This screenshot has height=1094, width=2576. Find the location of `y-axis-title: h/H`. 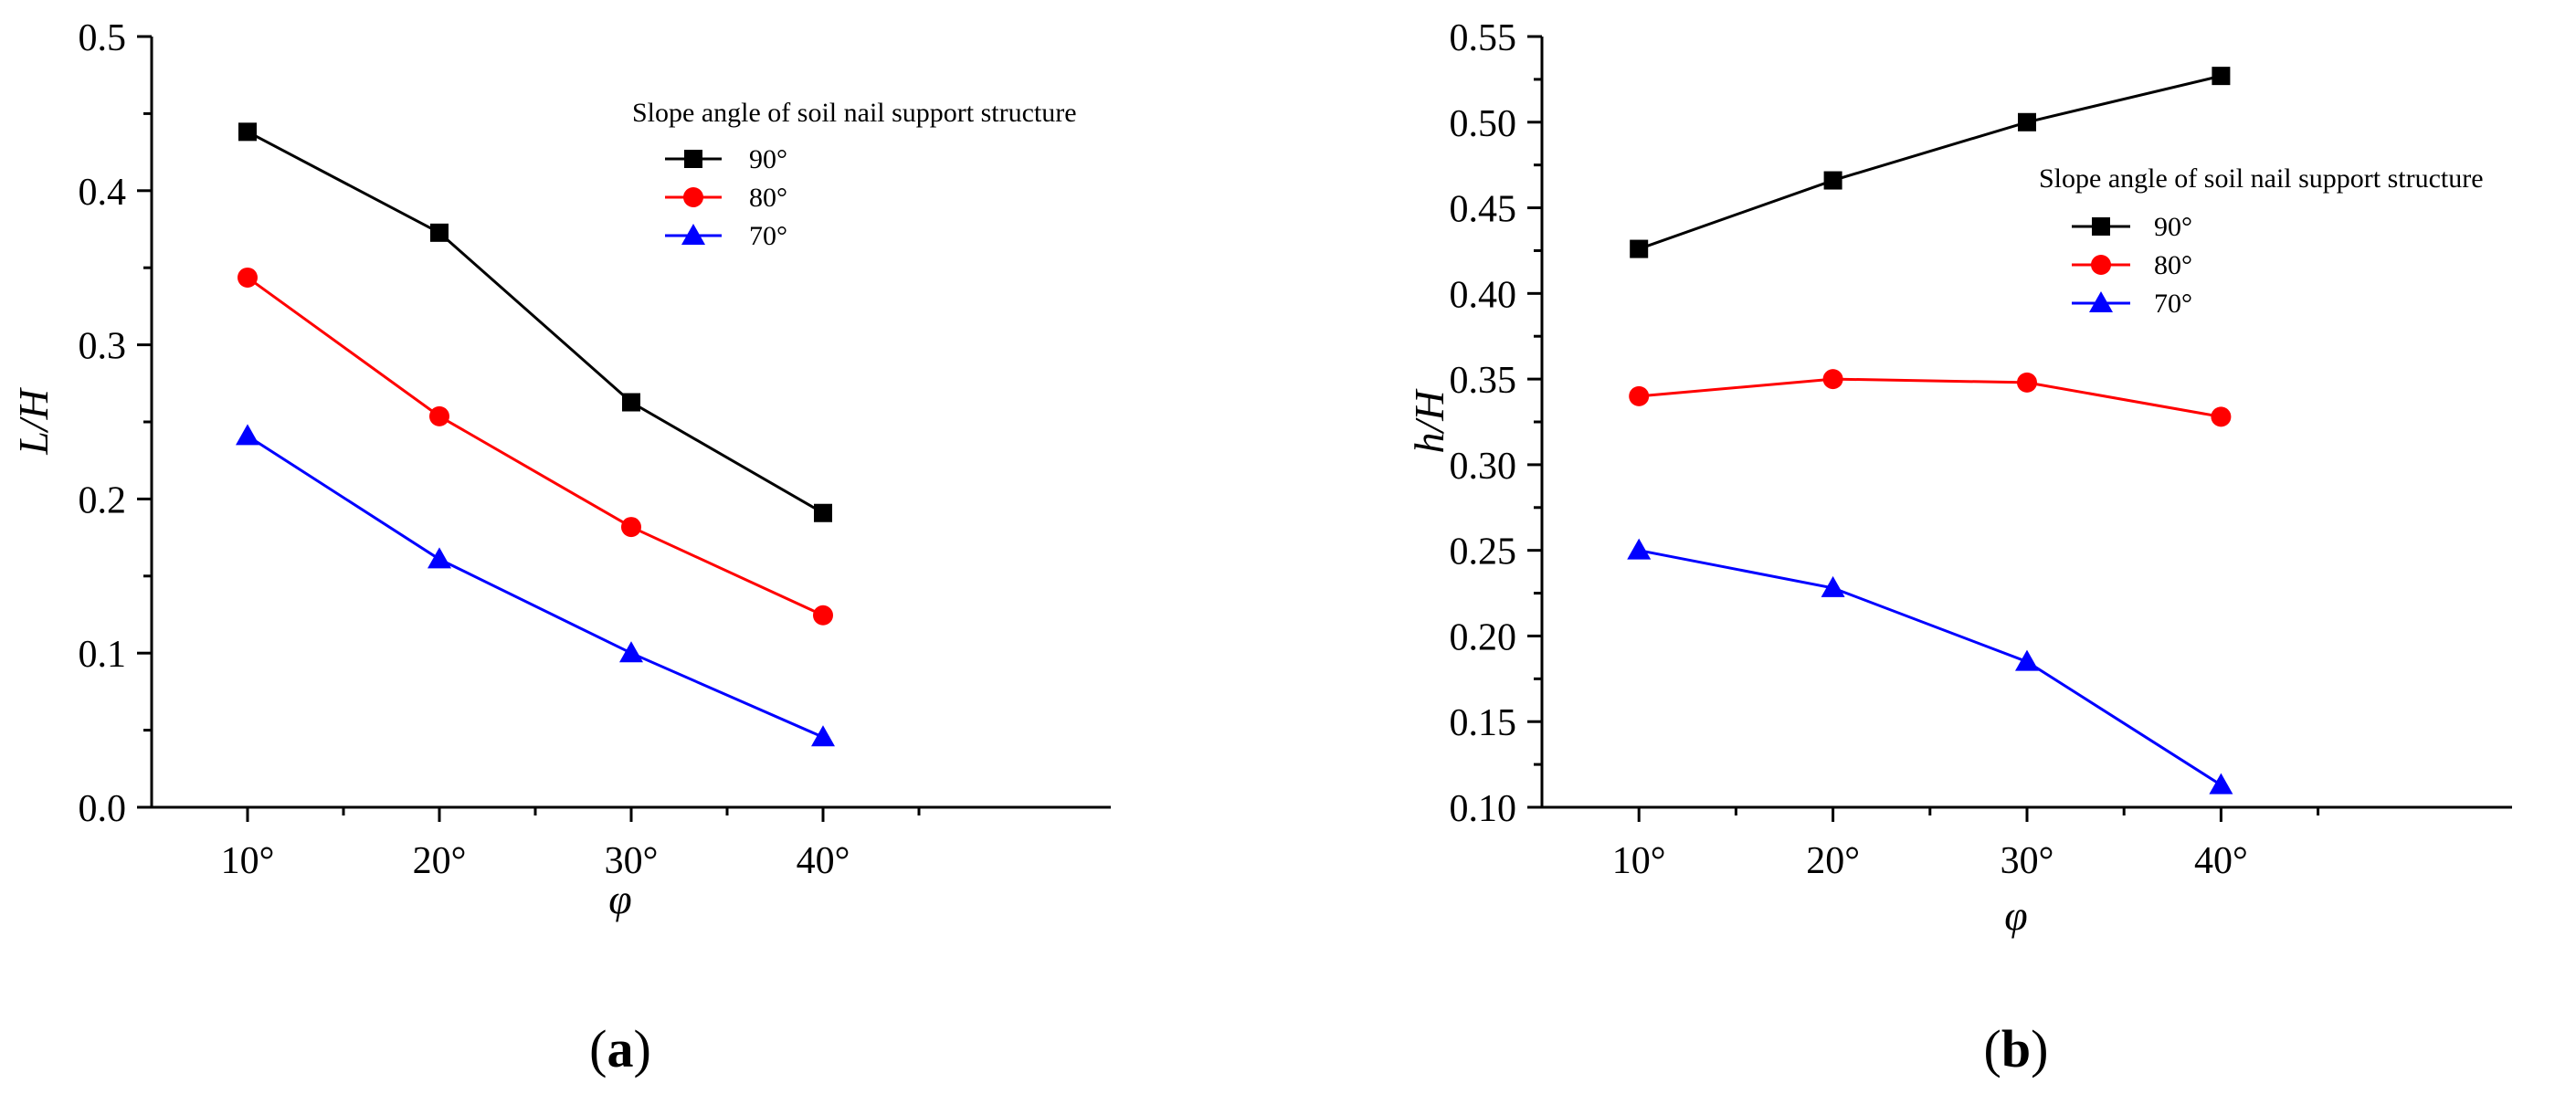

y-axis-title: h/H is located at coordinates (1429, 421).